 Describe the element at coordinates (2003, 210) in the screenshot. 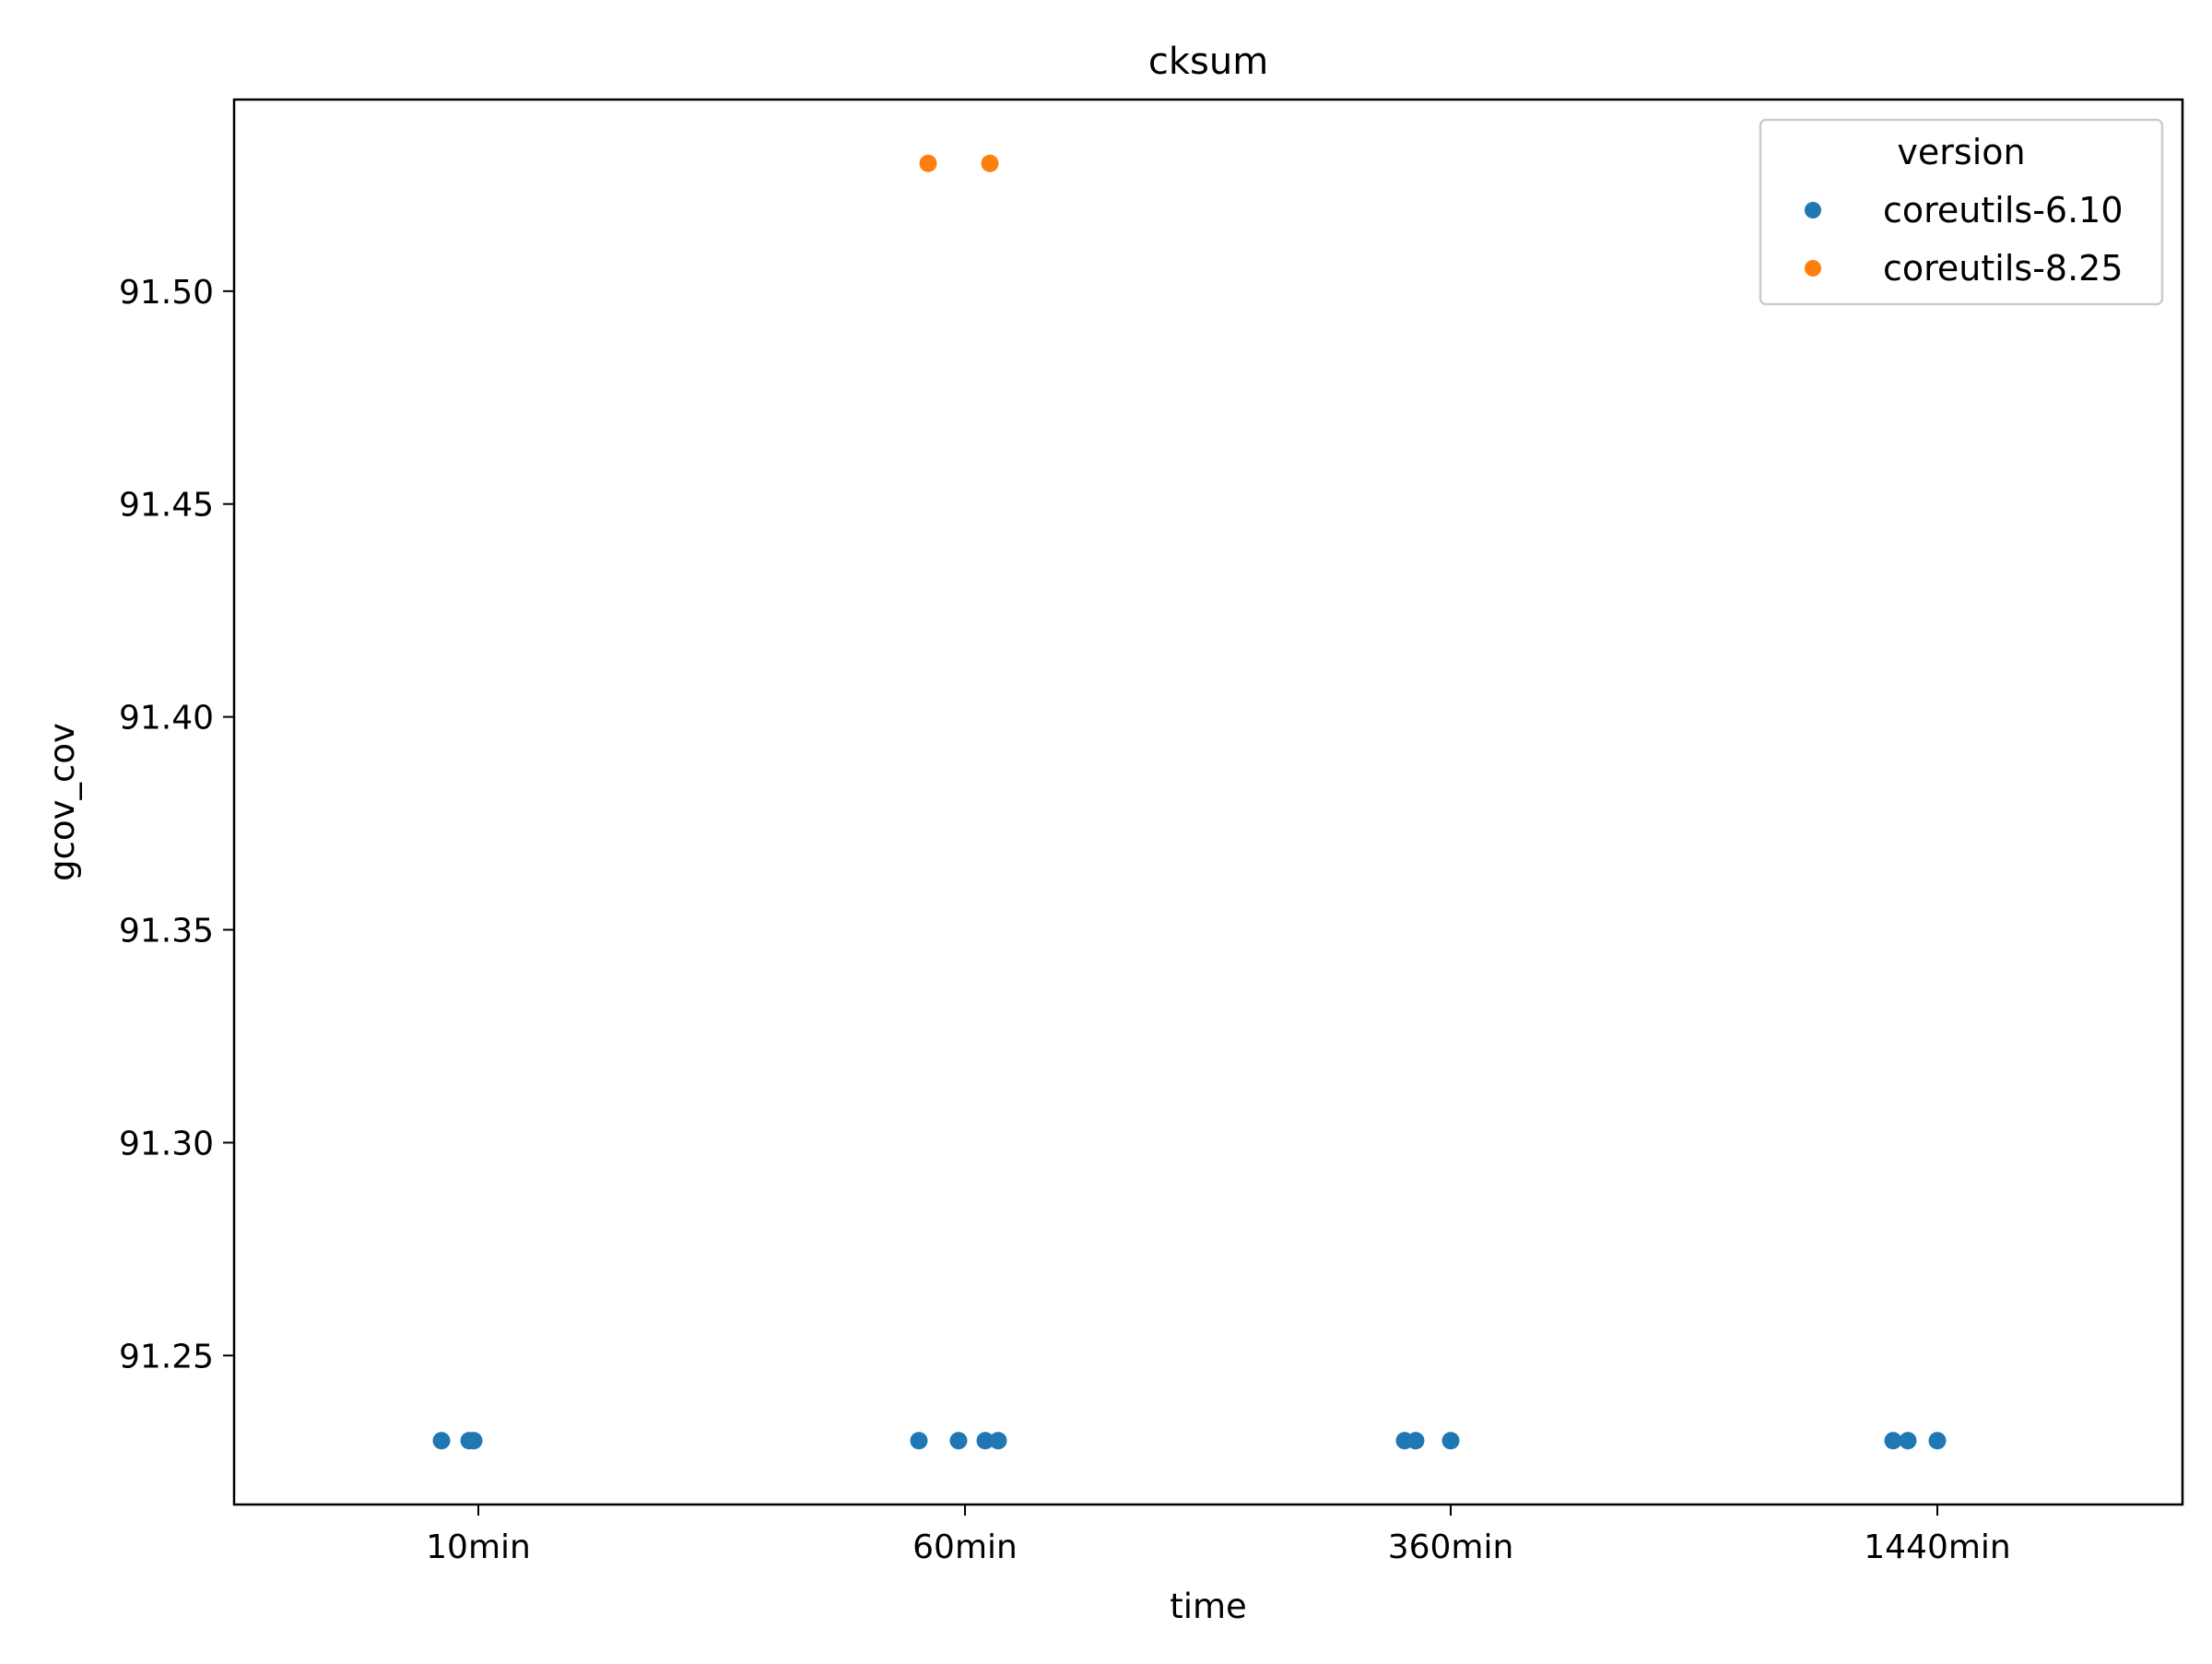

I see `legend-label-coreutils-6-10: coreutils-6.10` at that location.